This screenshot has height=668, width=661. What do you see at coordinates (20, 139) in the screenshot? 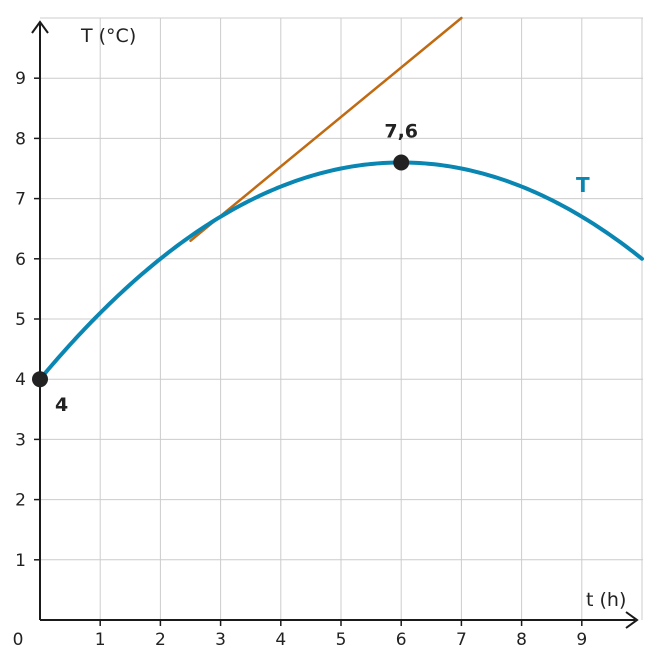
I see `y-tick-label: 8` at bounding box center [20, 139].